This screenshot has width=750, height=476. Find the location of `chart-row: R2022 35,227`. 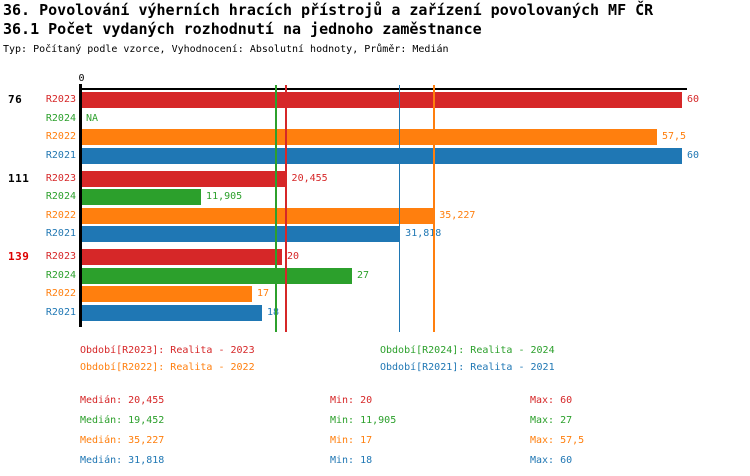

chart-row: R2022 35,227 is located at coordinates (375, 215).